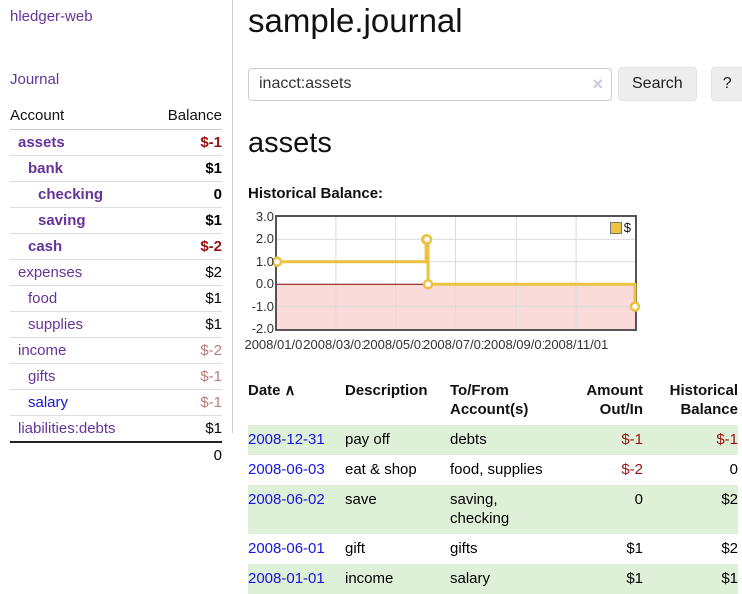 Image resolution: width=742 pixels, height=594 pixels. I want to click on register-historical-cell: 0, so click(733, 469).